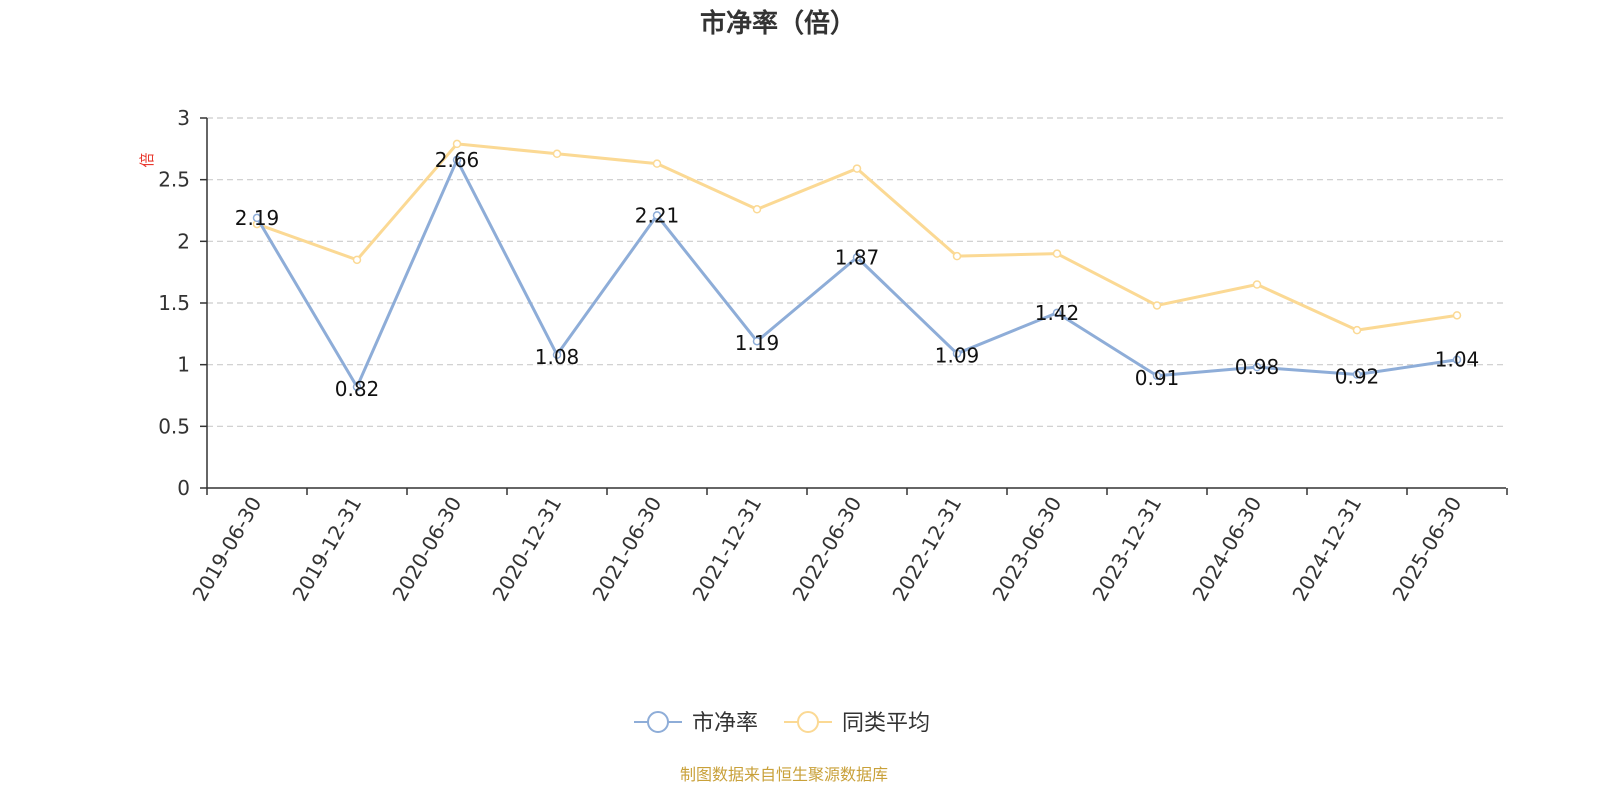  I want to click on x-tick-label: 2024-06-30, so click(1226, 549).